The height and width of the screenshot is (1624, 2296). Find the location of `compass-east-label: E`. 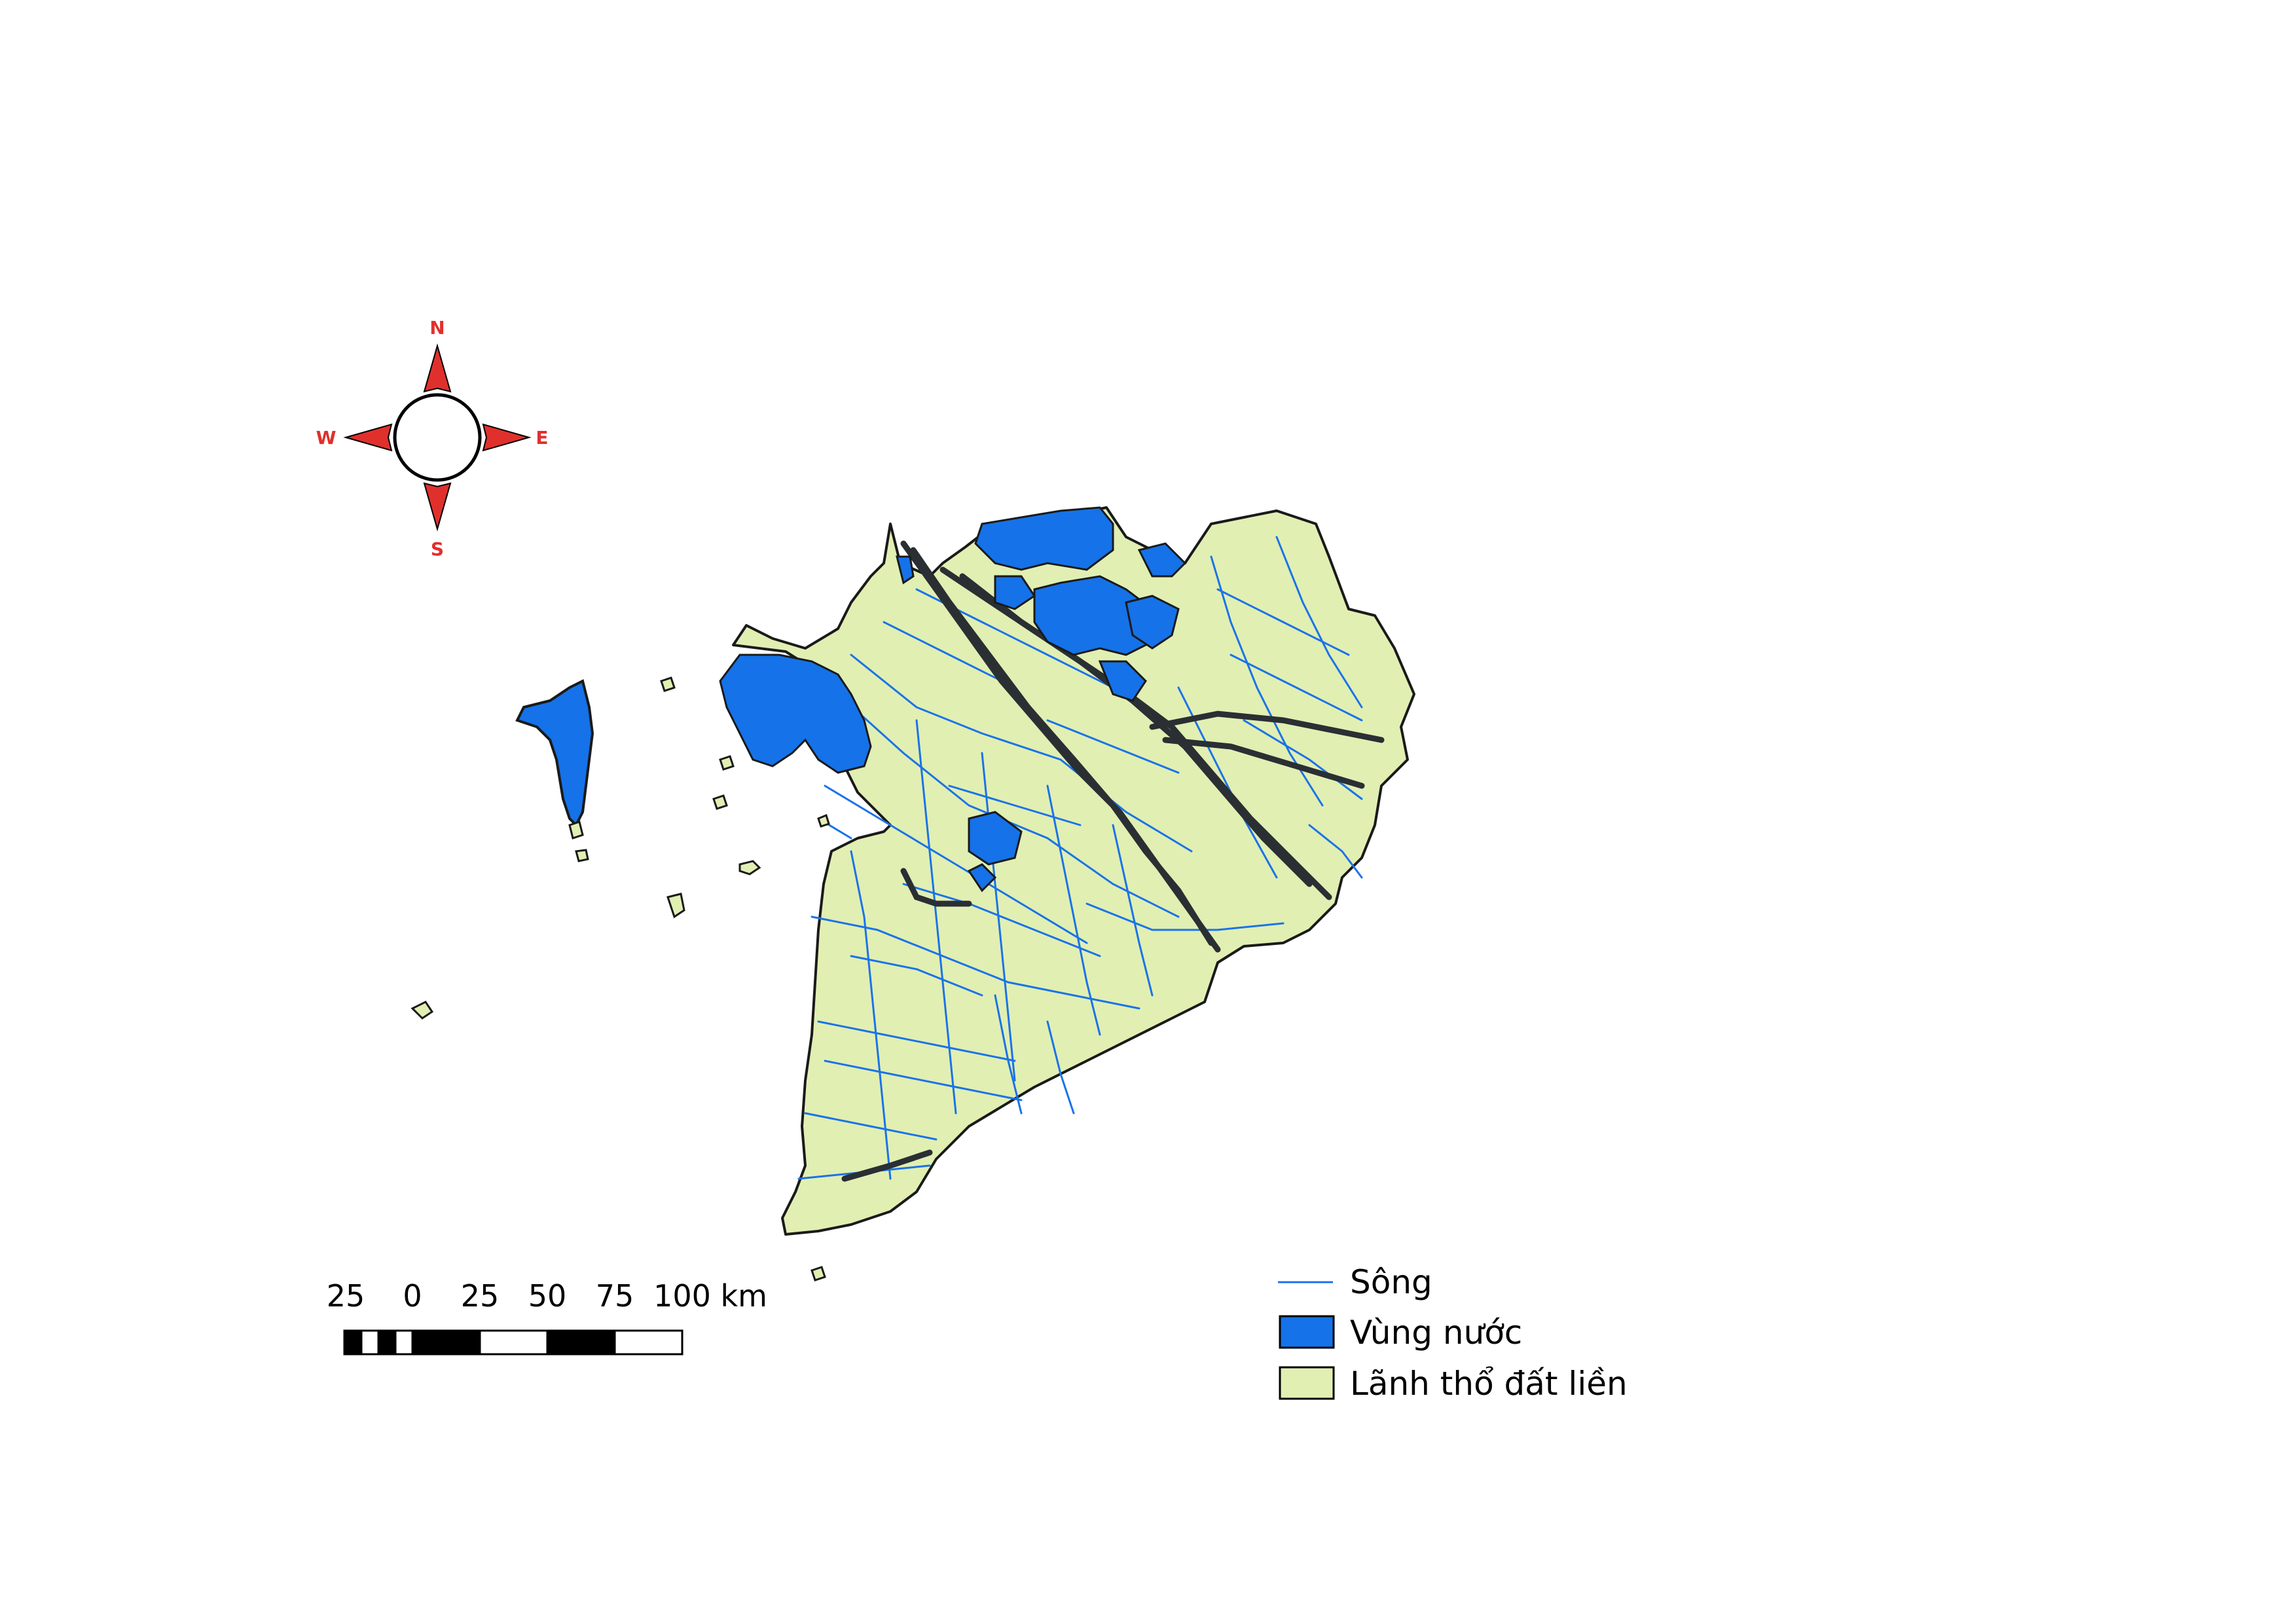

compass-east-label: E is located at coordinates (542, 438).